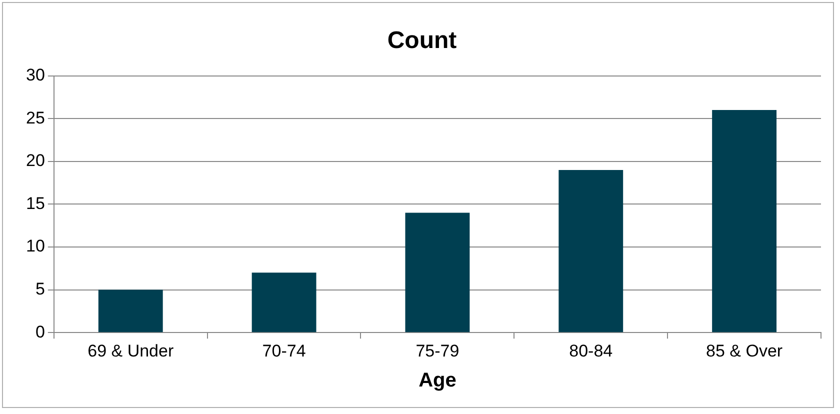 The image size is (840, 414). I want to click on x-tick-label: 80-84, so click(591, 350).